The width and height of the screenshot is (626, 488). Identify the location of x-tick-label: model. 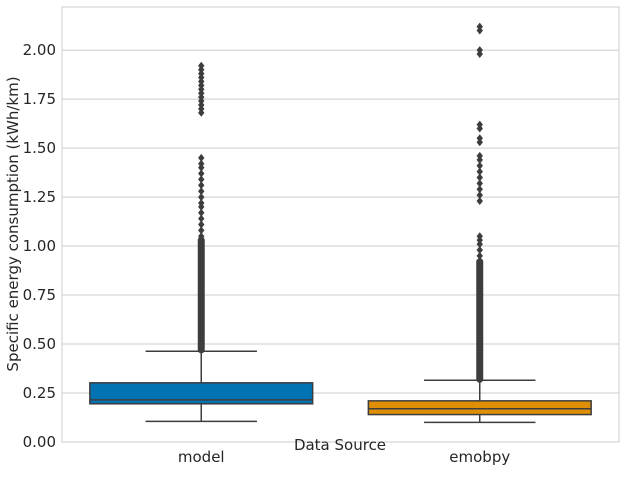
(201, 457).